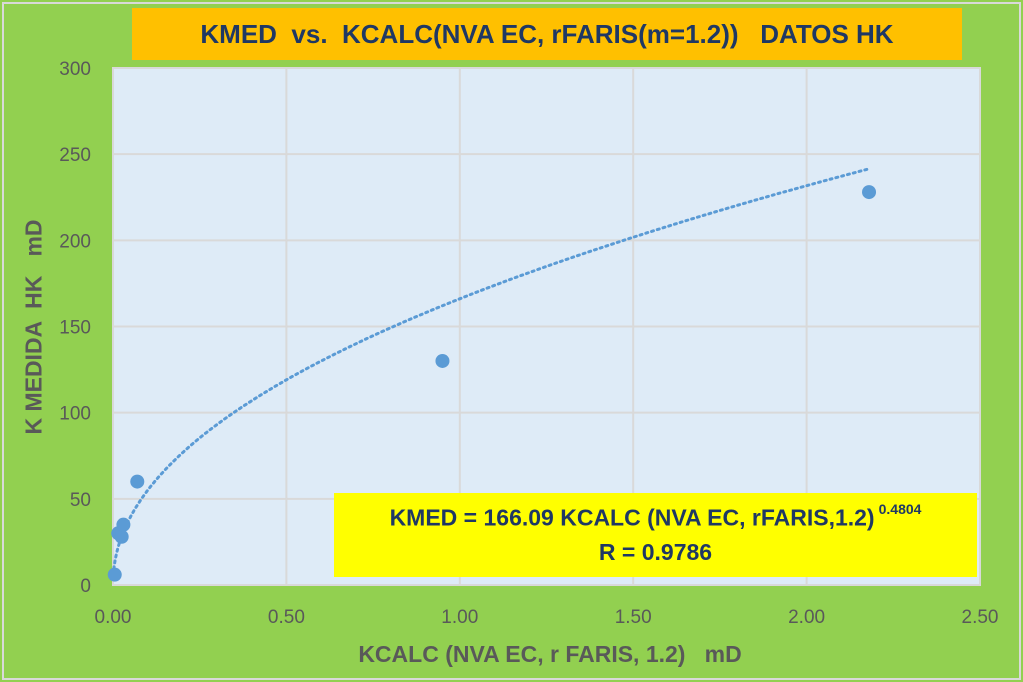 The height and width of the screenshot is (682, 1023). I want to click on y-axis-label: K MEDIDA HK mD, so click(33, 327).